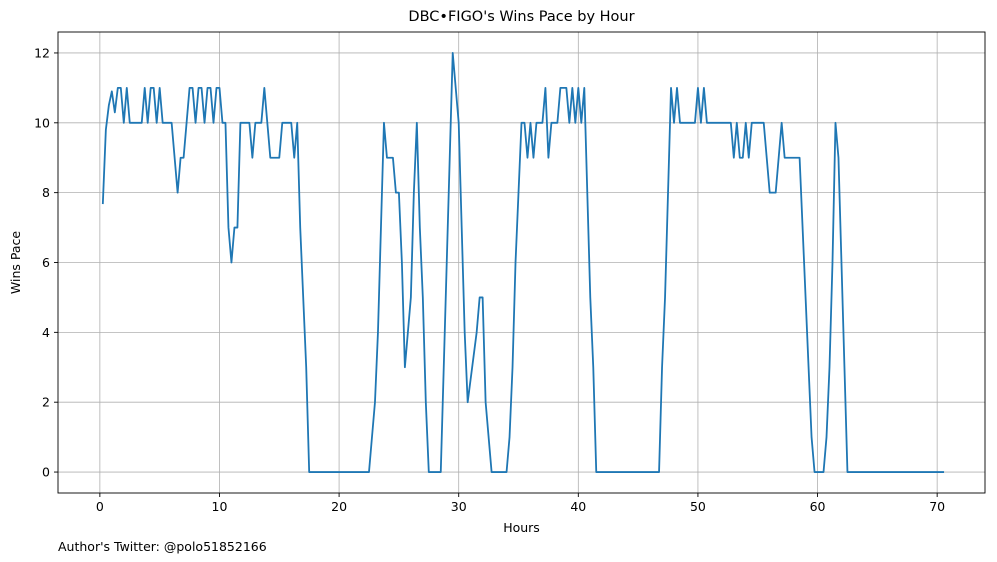 The height and width of the screenshot is (562, 997). I want to click on x-tick-label: 50, so click(698, 506).